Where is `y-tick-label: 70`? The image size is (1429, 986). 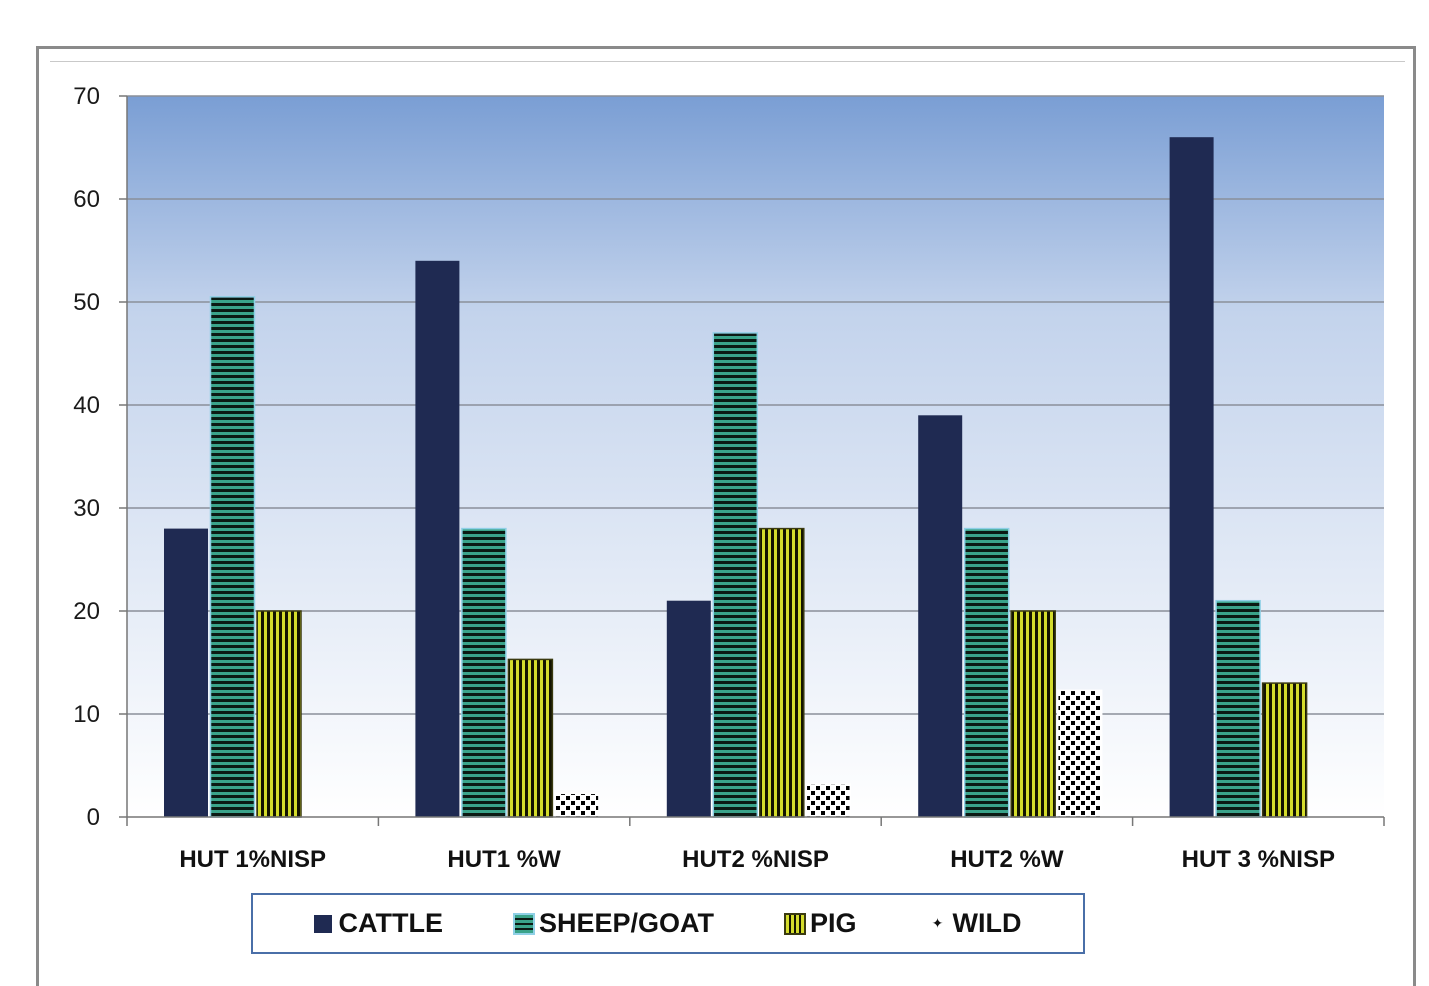
y-tick-label: 70 is located at coordinates (86, 96).